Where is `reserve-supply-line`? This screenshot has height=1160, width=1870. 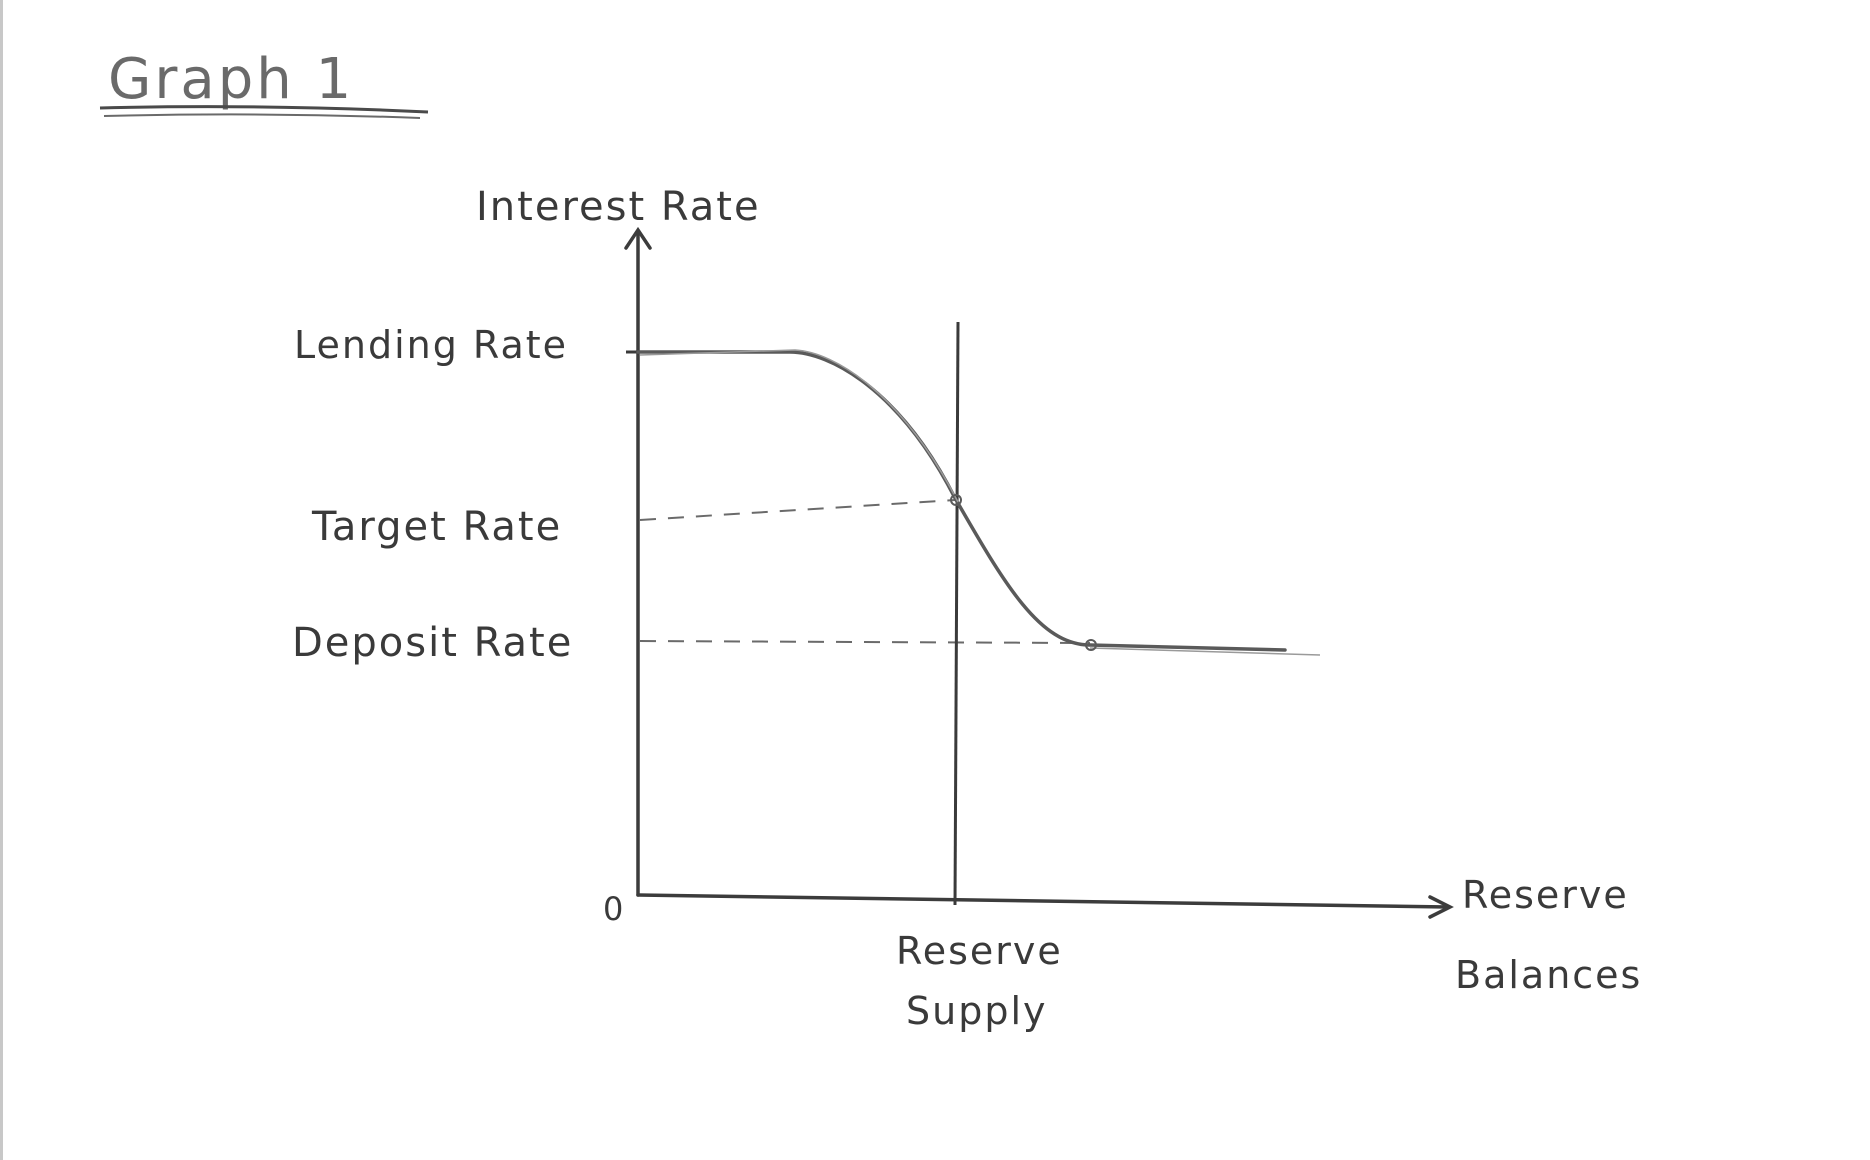 reserve-supply-line is located at coordinates (956, 613).